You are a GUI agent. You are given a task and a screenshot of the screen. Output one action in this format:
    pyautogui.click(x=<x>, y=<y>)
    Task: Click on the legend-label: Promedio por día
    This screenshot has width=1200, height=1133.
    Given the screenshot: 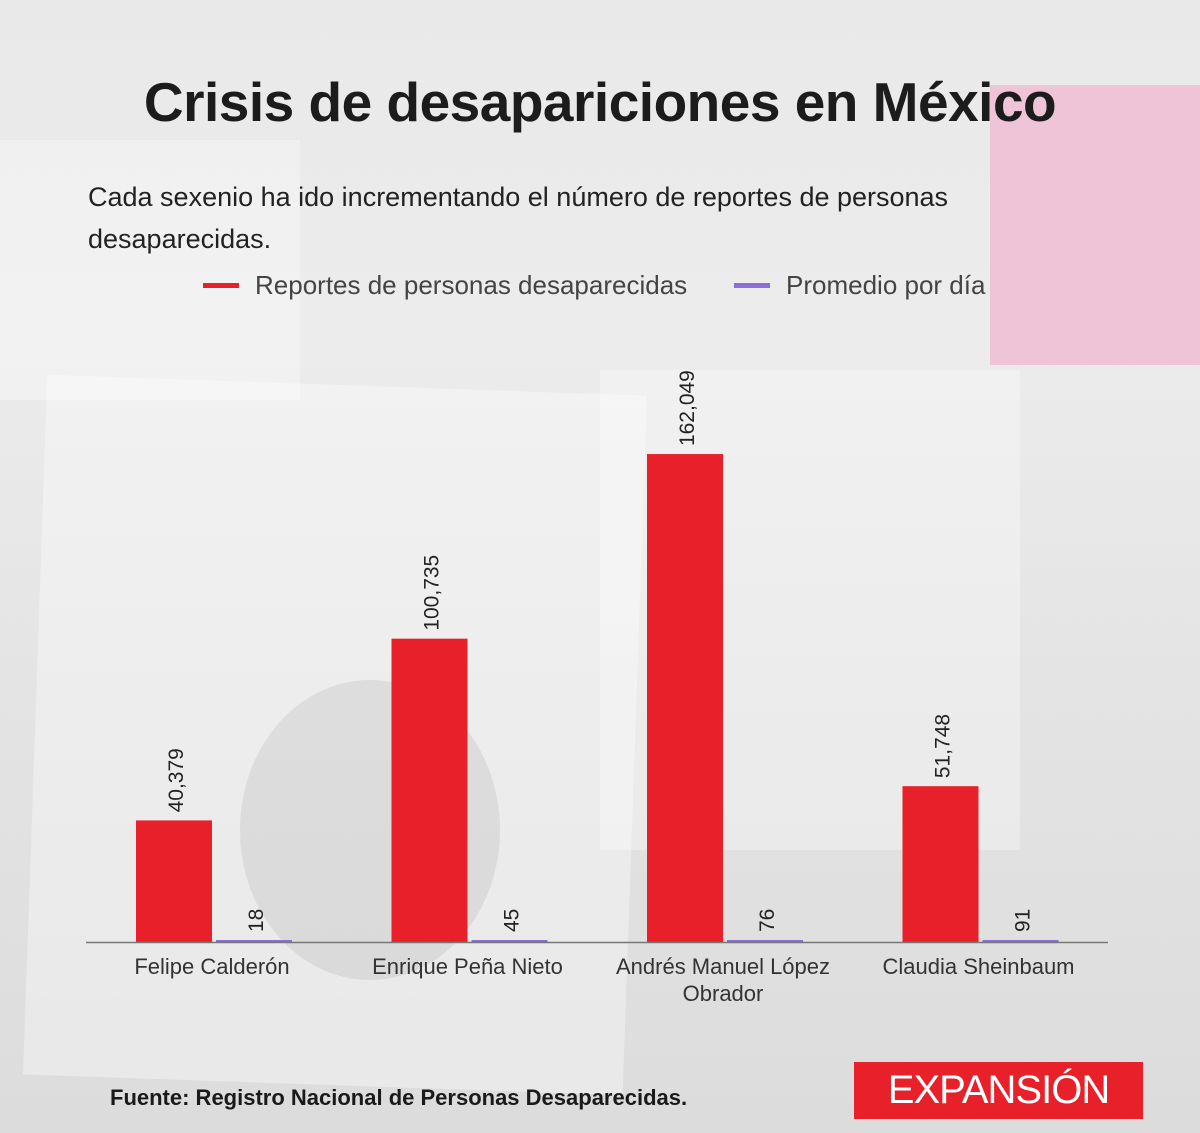 What is the action you would take?
    pyautogui.click(x=886, y=285)
    